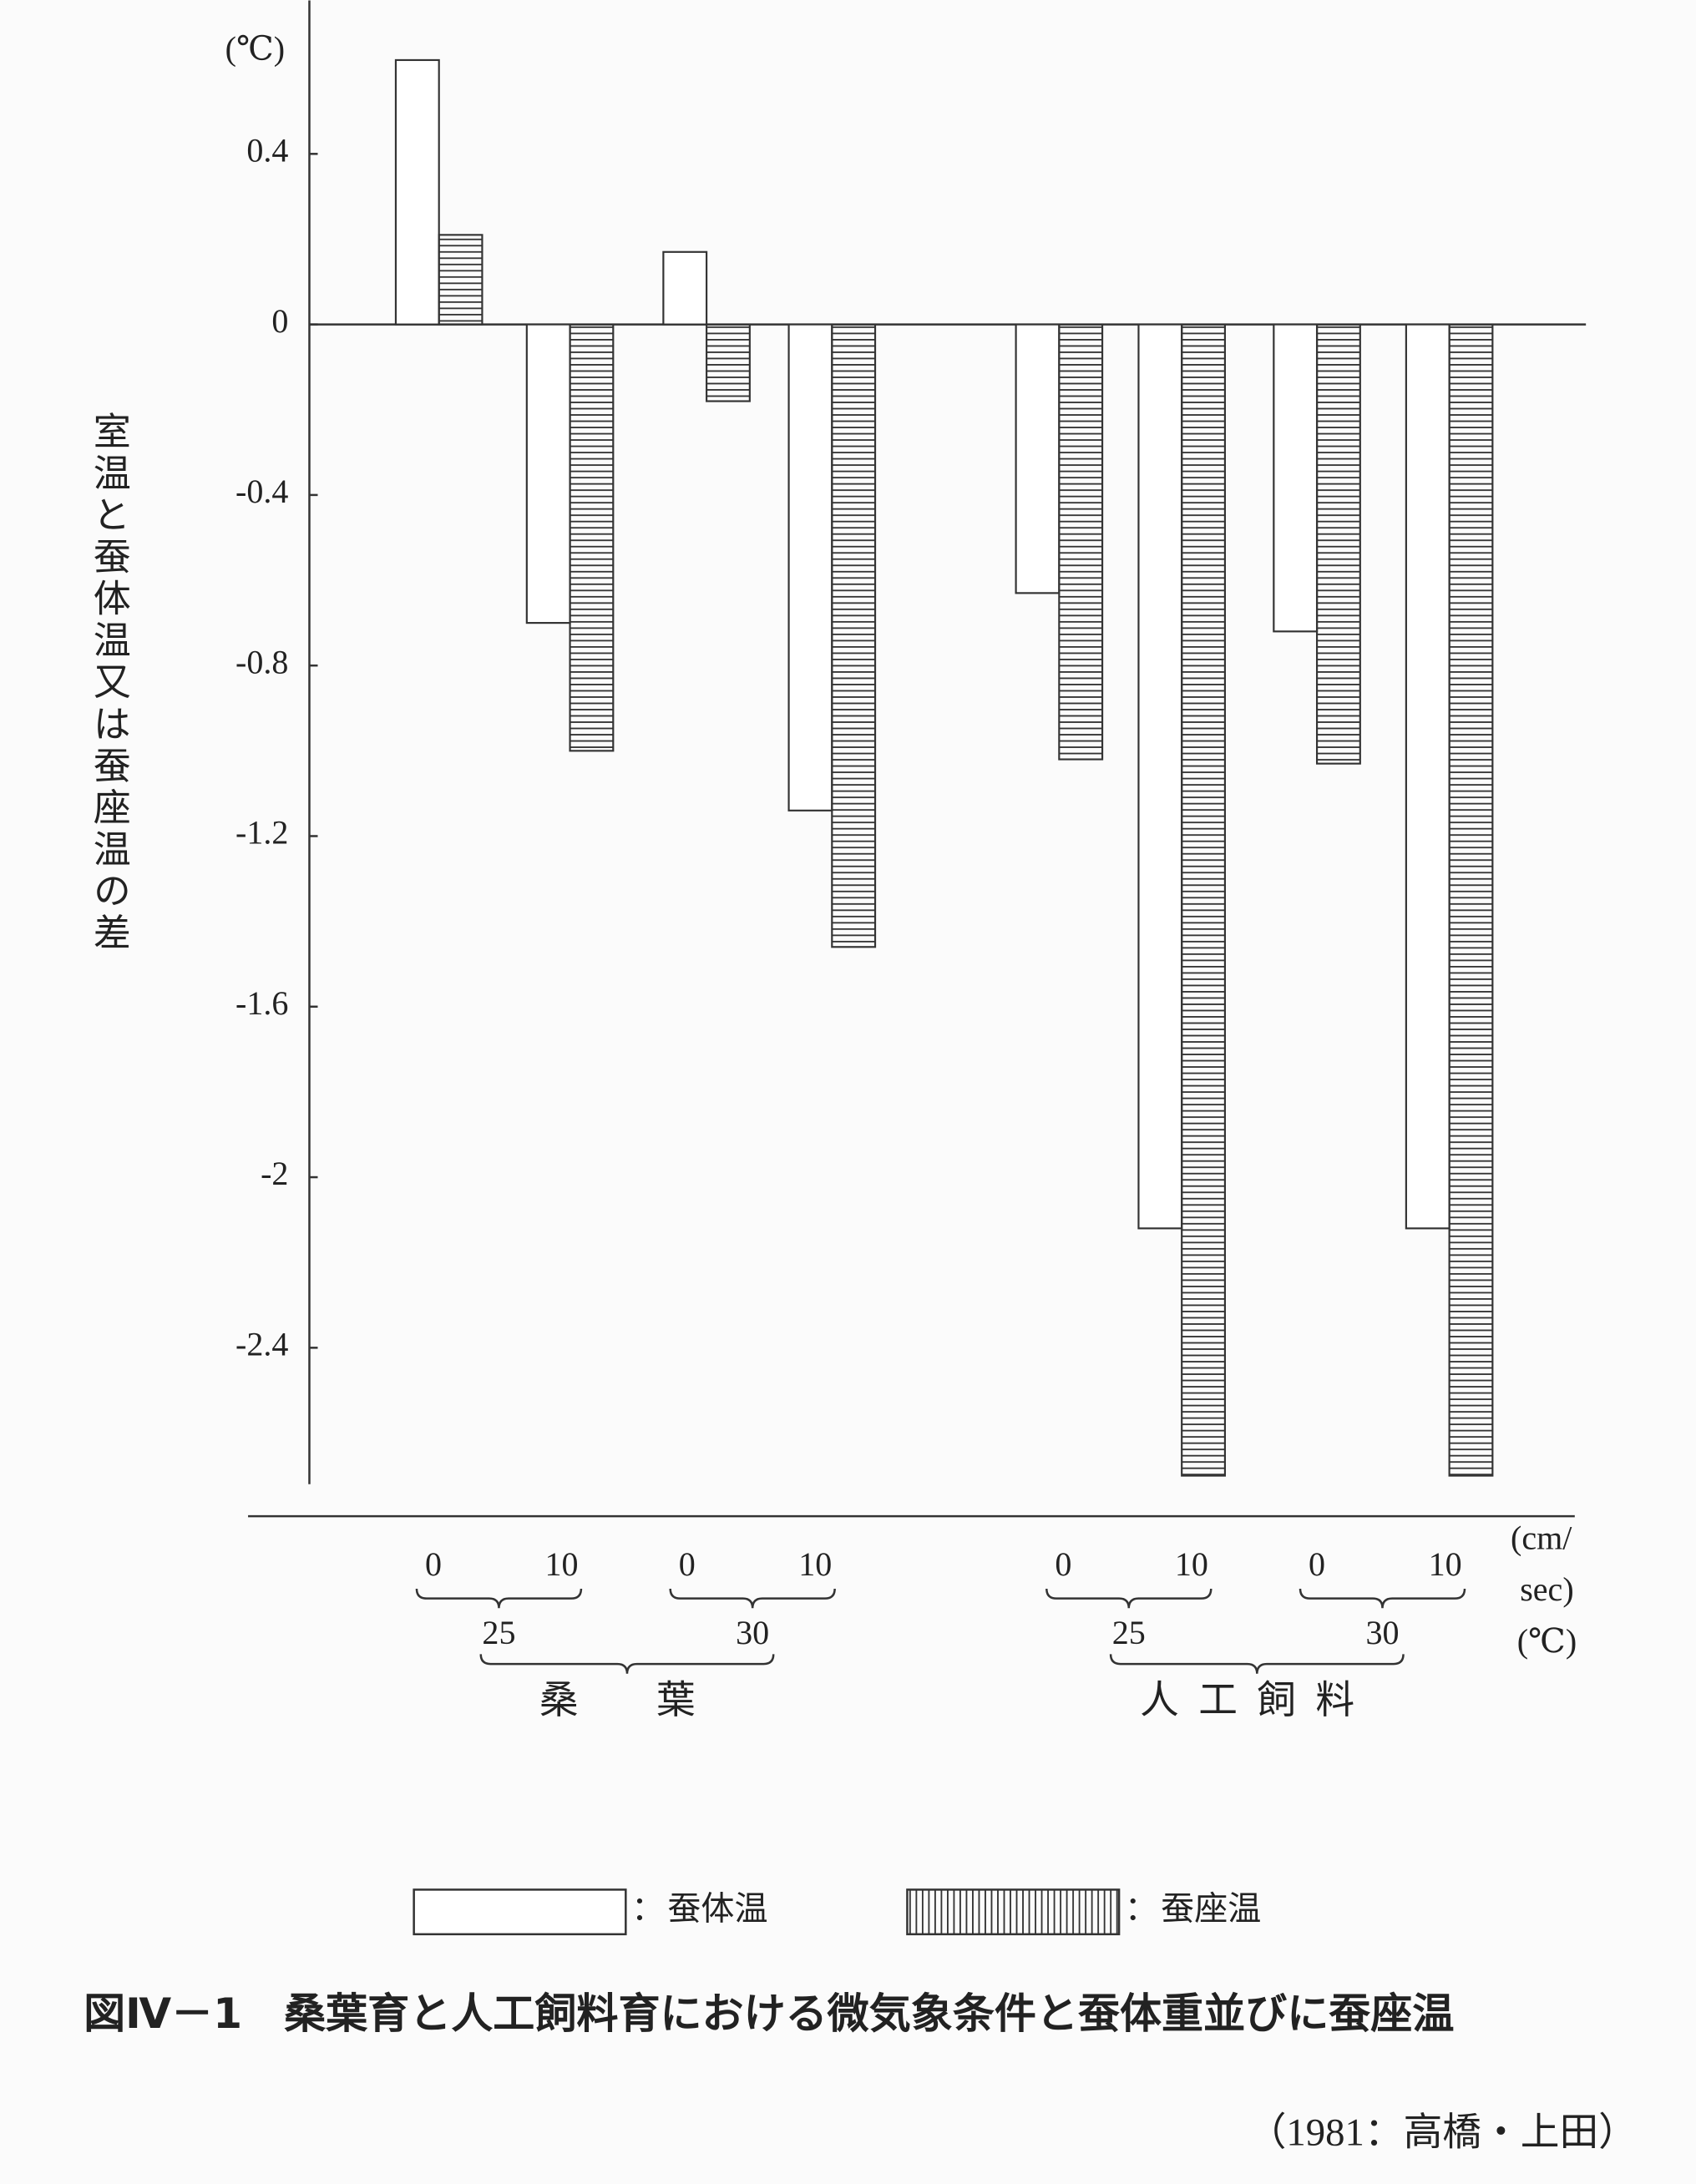 This screenshot has height=2184, width=1696. What do you see at coordinates (1547, 1641) in the screenshot?
I see `group-unit: (℃)` at bounding box center [1547, 1641].